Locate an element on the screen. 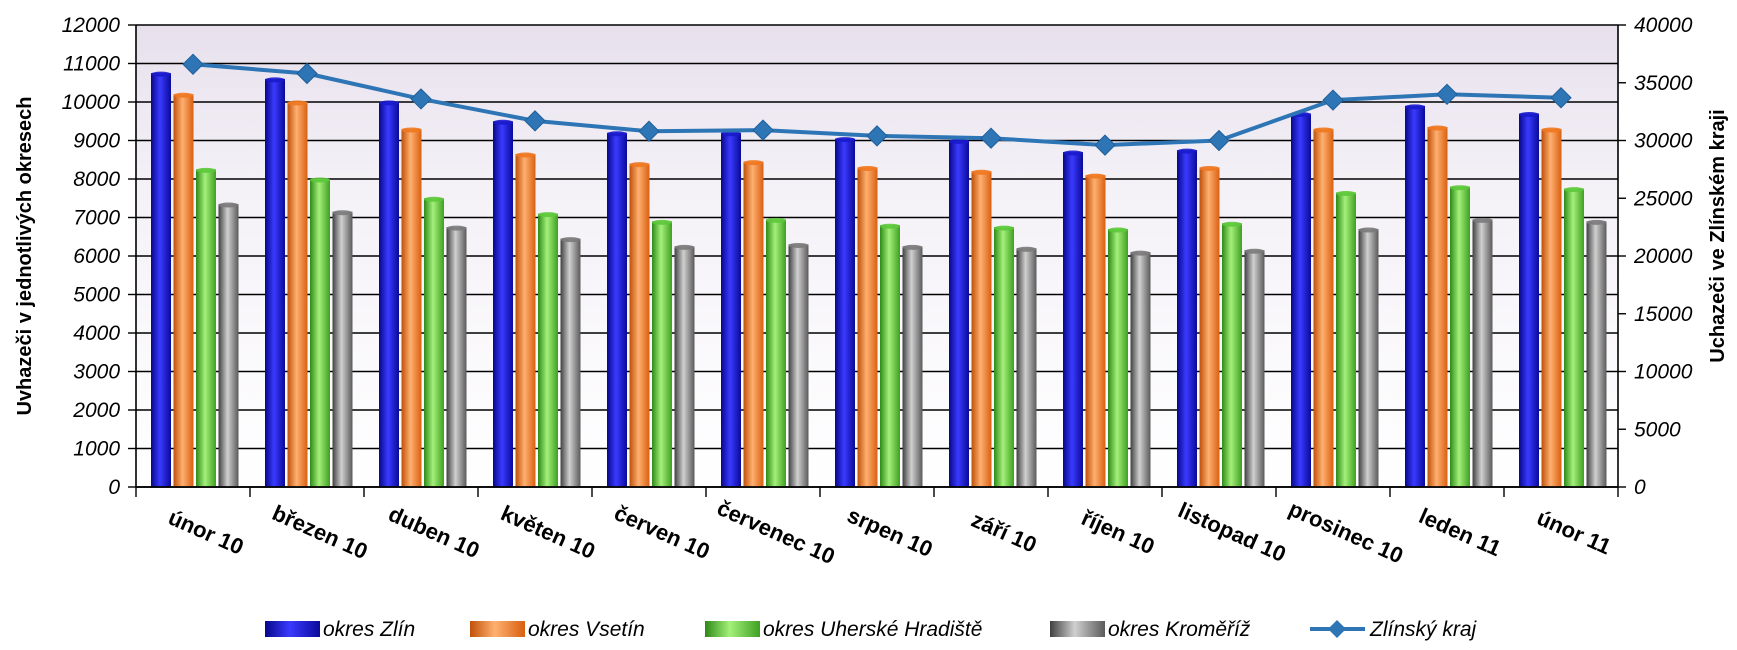 The image size is (1737, 650). left-tick-label: 9000 is located at coordinates (96, 141).